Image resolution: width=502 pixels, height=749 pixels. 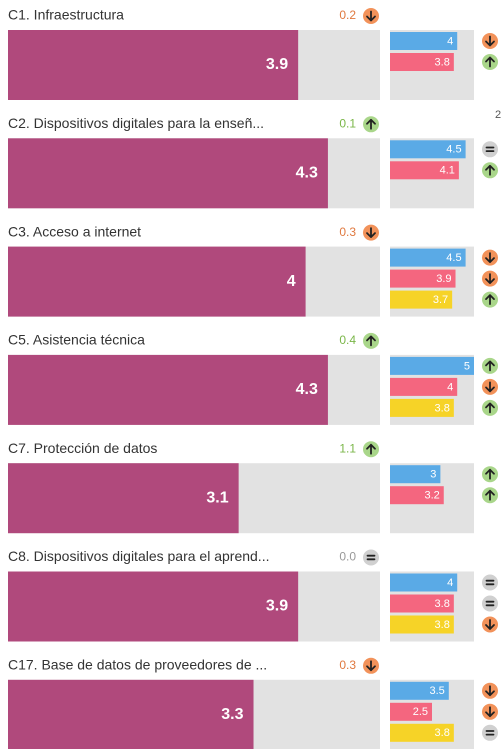 What do you see at coordinates (453, 150) in the screenshot?
I see `comparison-value: 4.5` at bounding box center [453, 150].